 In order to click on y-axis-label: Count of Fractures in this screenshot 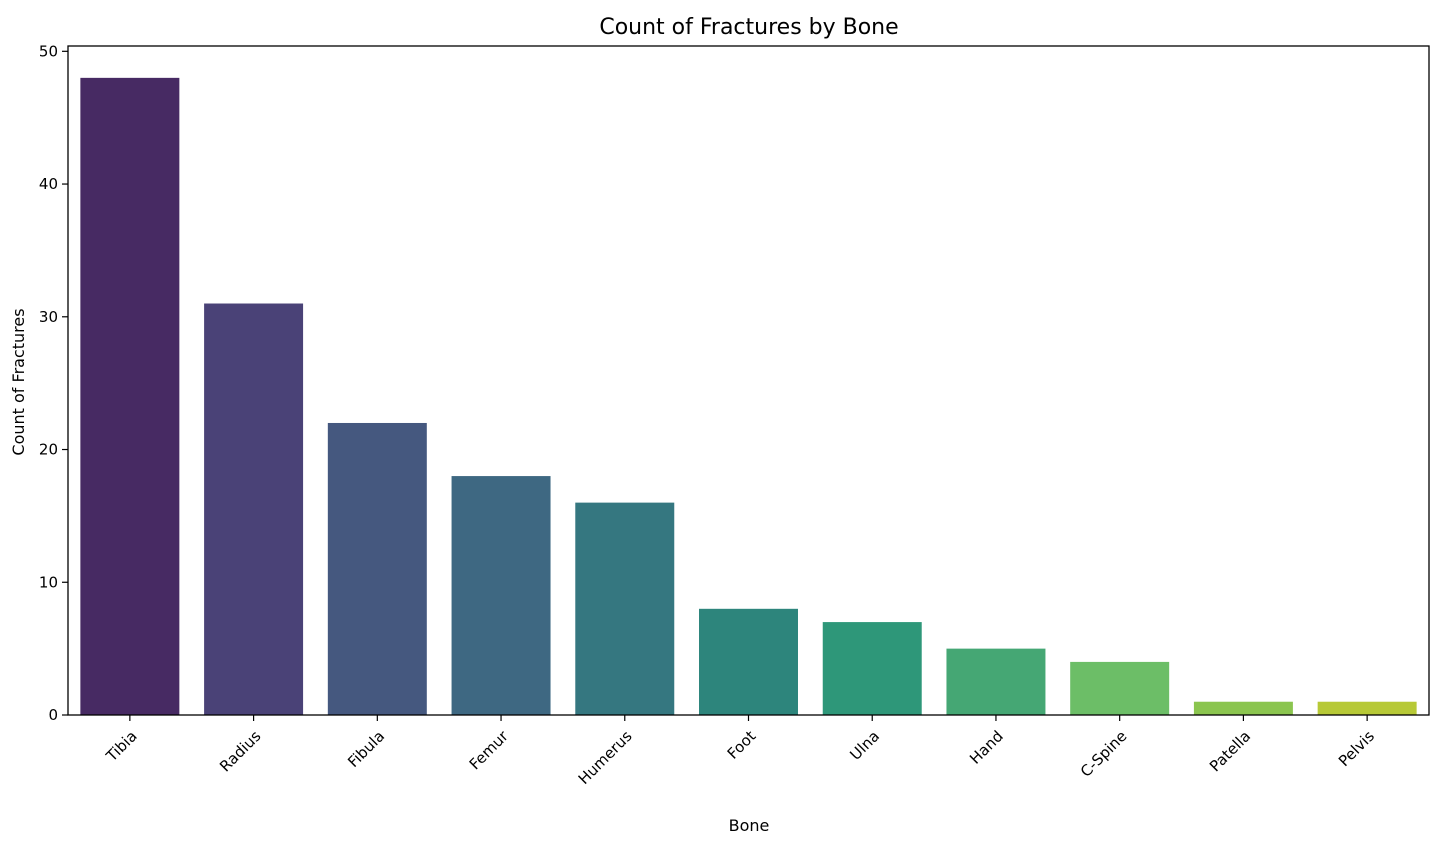, I will do `click(18, 381)`.